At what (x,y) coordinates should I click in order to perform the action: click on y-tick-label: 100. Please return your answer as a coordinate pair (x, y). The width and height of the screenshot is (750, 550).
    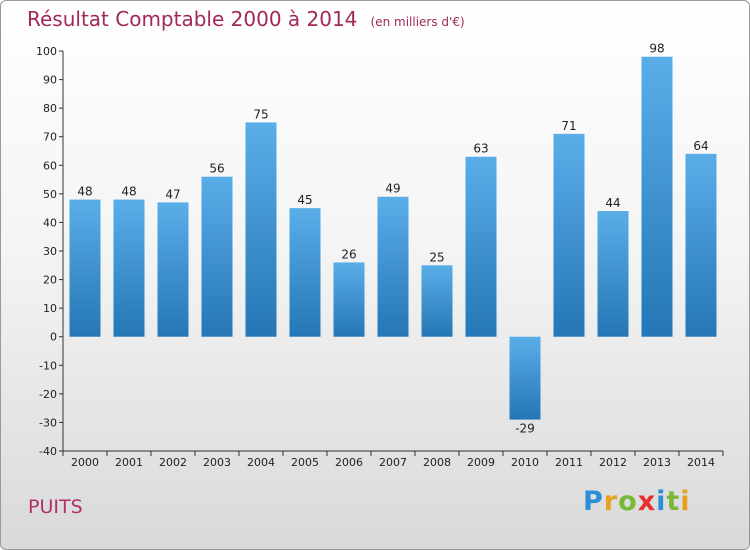
    Looking at the image, I should click on (46, 51).